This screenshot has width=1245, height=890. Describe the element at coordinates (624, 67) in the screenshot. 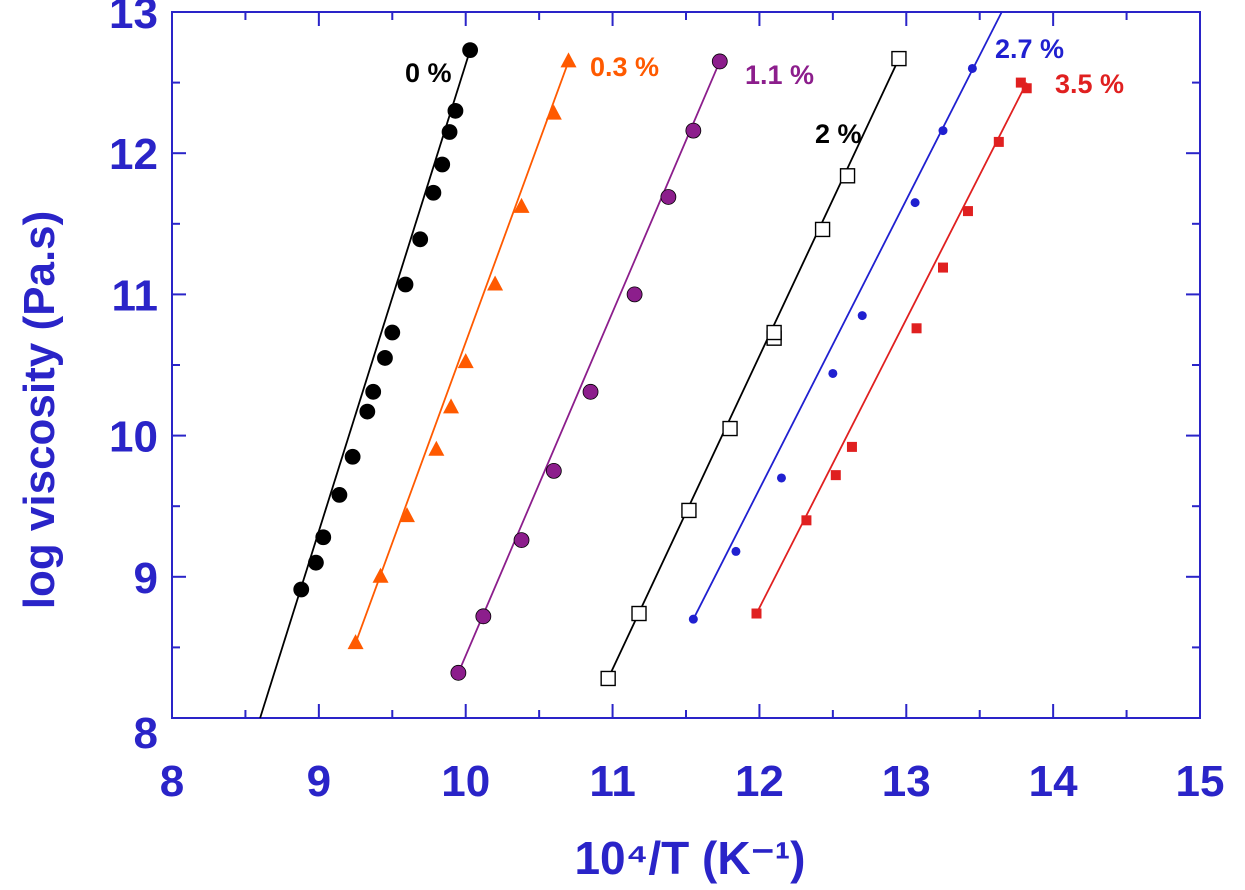

I see `series-label: 0.3 %` at that location.